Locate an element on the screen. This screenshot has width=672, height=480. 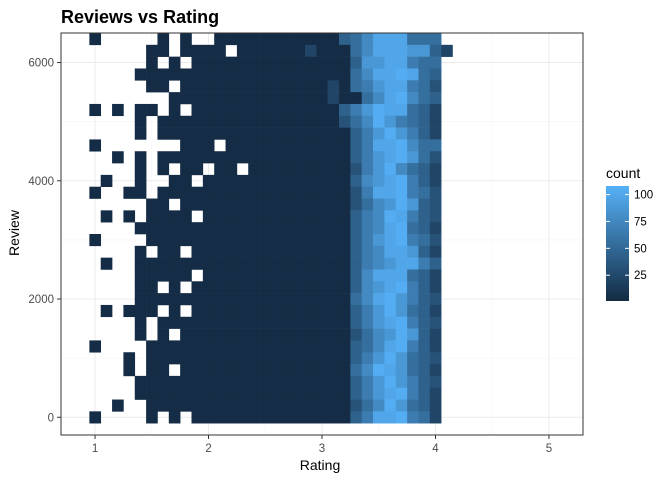
x-tick-label: 1 is located at coordinates (95, 449).